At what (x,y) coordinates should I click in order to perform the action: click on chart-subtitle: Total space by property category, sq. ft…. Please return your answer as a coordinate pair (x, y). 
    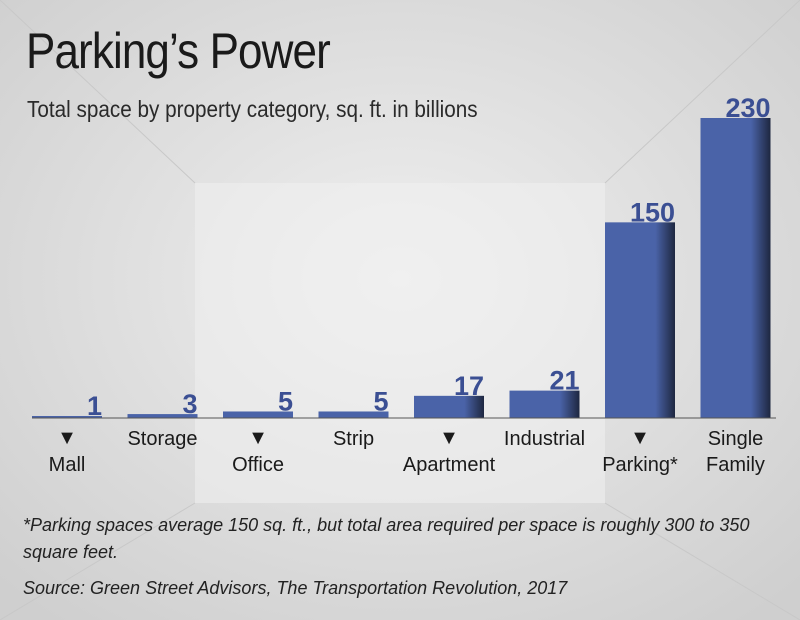
    Looking at the image, I should click on (252, 109).